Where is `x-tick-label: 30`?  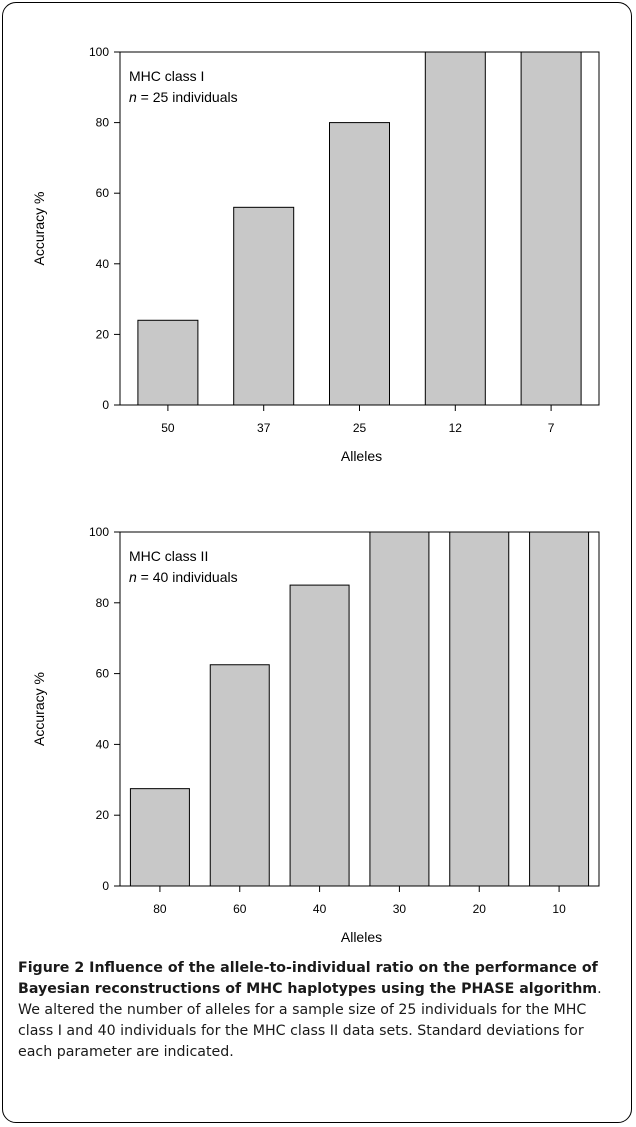
x-tick-label: 30 is located at coordinates (400, 909).